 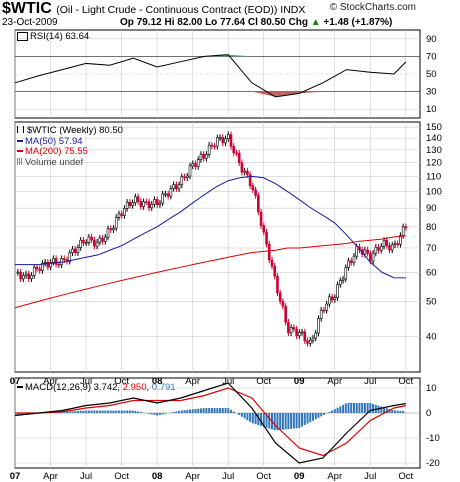 I want to click on symbol-label: $WTIC, so click(x=27, y=8).